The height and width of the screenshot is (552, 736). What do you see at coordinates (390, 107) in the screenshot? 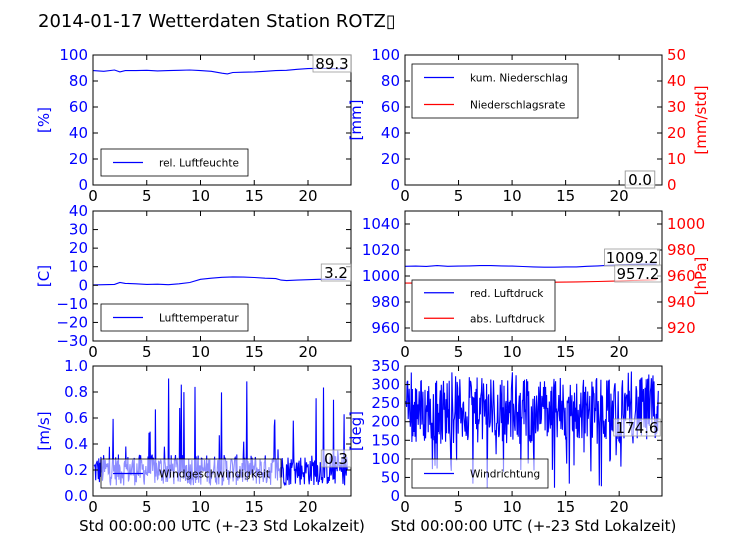
I see `y-tick-label: 60` at bounding box center [390, 107].